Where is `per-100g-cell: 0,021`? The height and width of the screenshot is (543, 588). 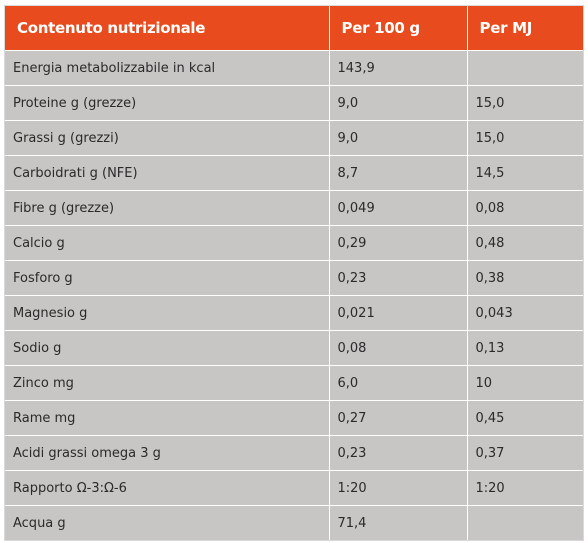 per-100g-cell: 0,021 is located at coordinates (398, 313).